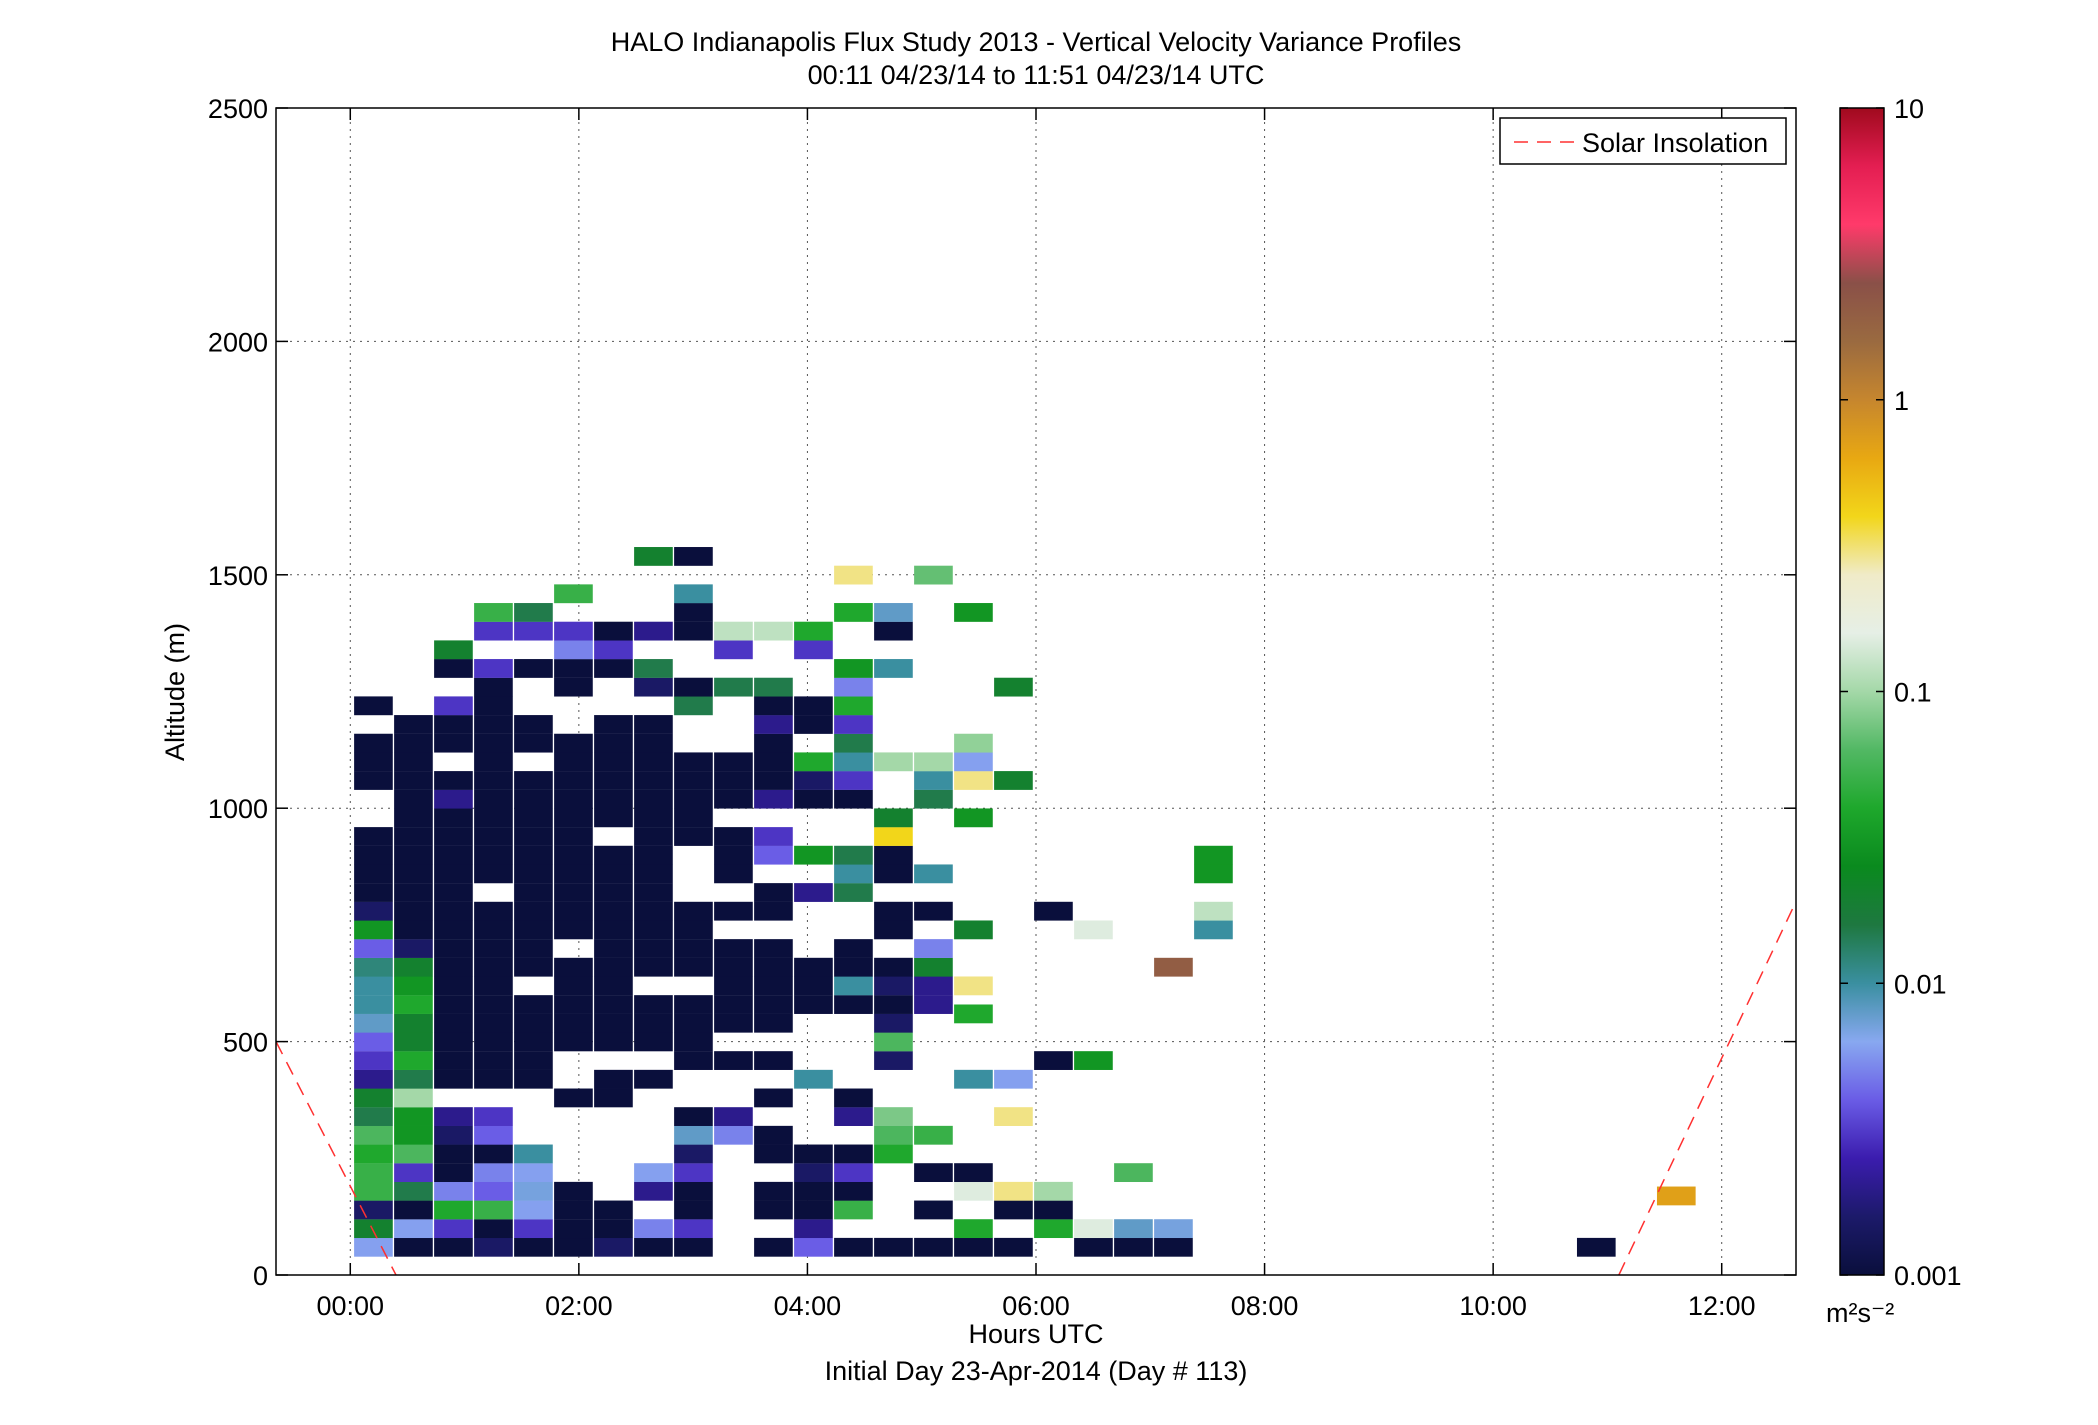 Image resolution: width=2098 pixels, height=1425 pixels. What do you see at coordinates (1928, 1276) in the screenshot?
I see `colorbar-tick-label: 0.001` at bounding box center [1928, 1276].